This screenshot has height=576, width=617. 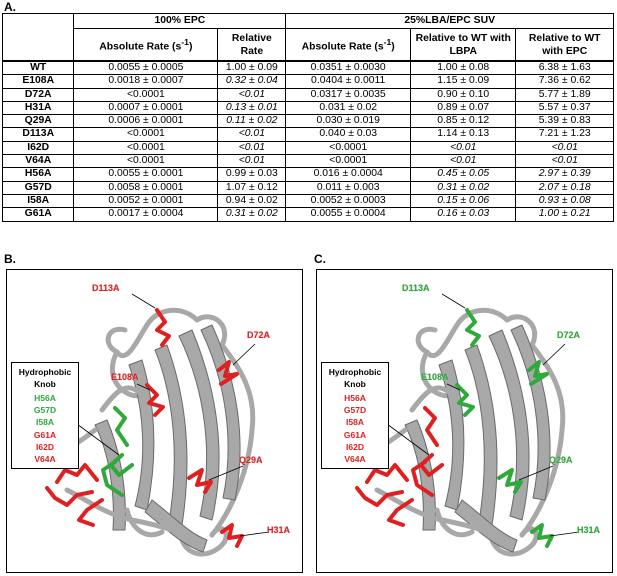 I want to click on mutant-label-d113a: D113A, so click(x=106, y=288).